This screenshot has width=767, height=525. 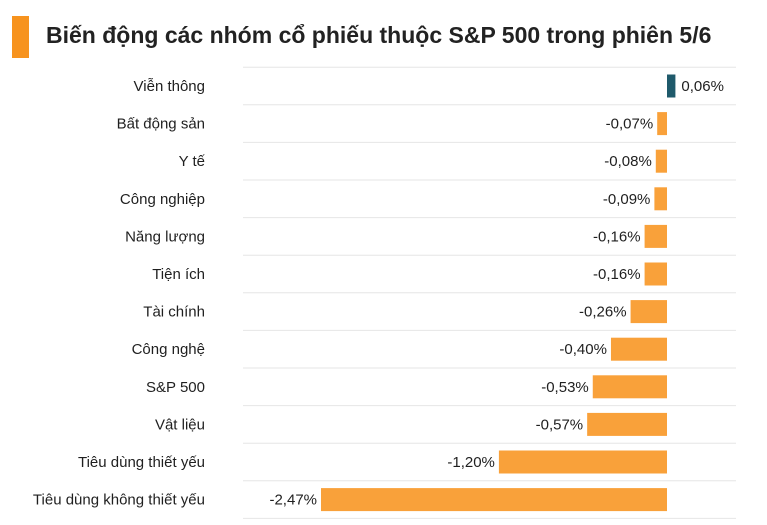 I want to click on category-label: Công nghệ, so click(x=168, y=349).